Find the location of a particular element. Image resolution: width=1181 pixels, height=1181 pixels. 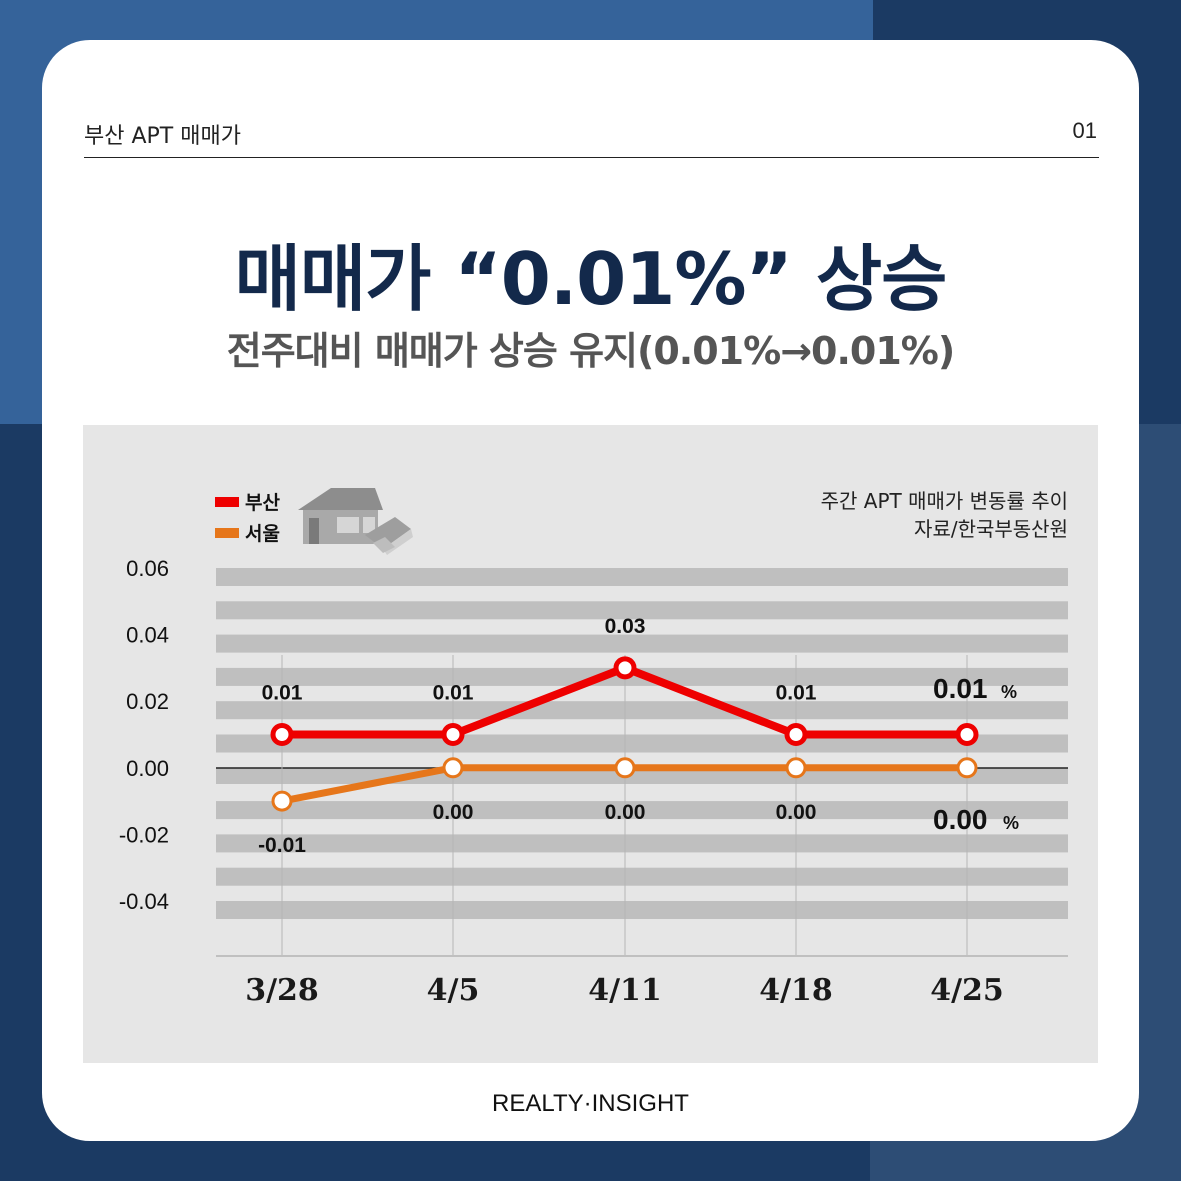

x-tick-label: 4/25 is located at coordinates (967, 990).